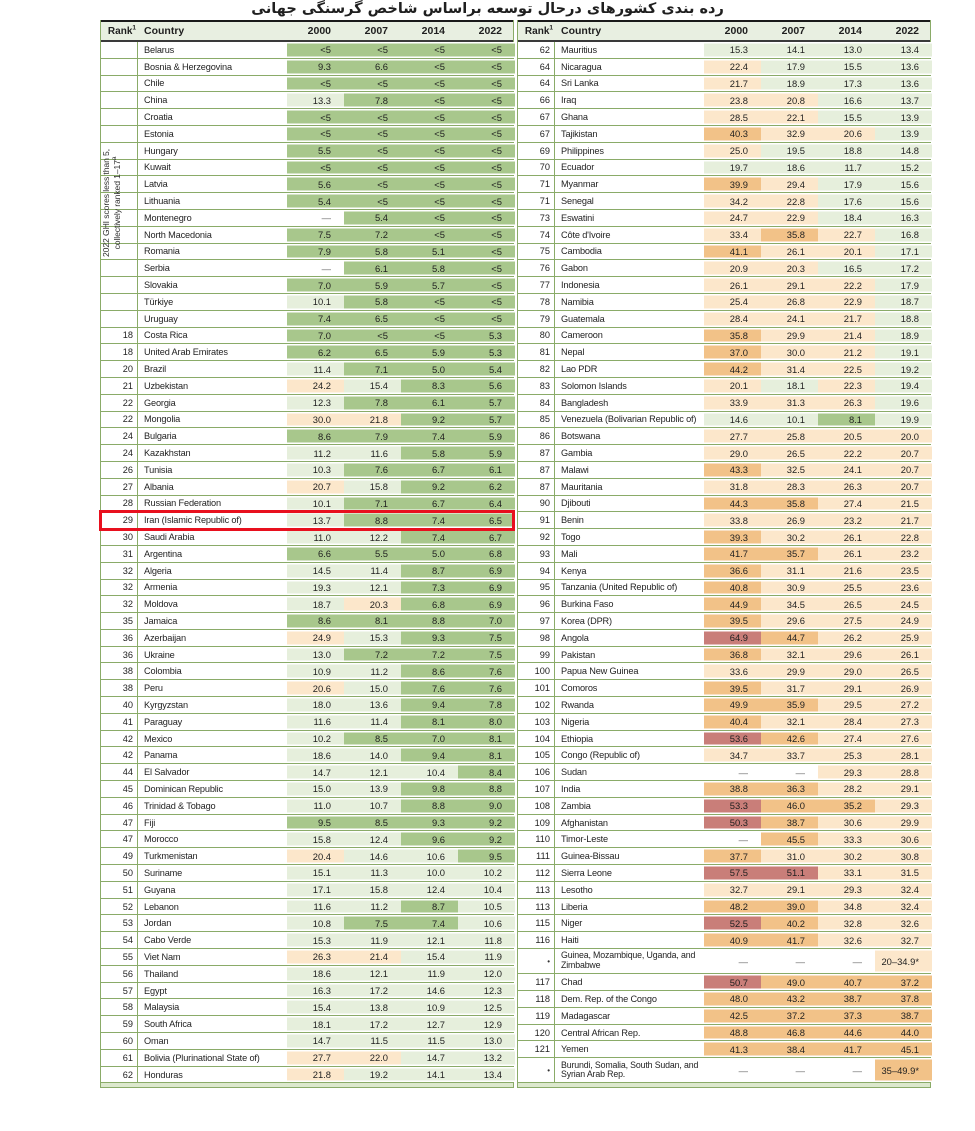 This screenshot has width=975, height=1131. Describe the element at coordinates (725, 117) in the screenshot. I see `table-row: 67 Ghana 28.5 22.1 15.5 13.9` at that location.